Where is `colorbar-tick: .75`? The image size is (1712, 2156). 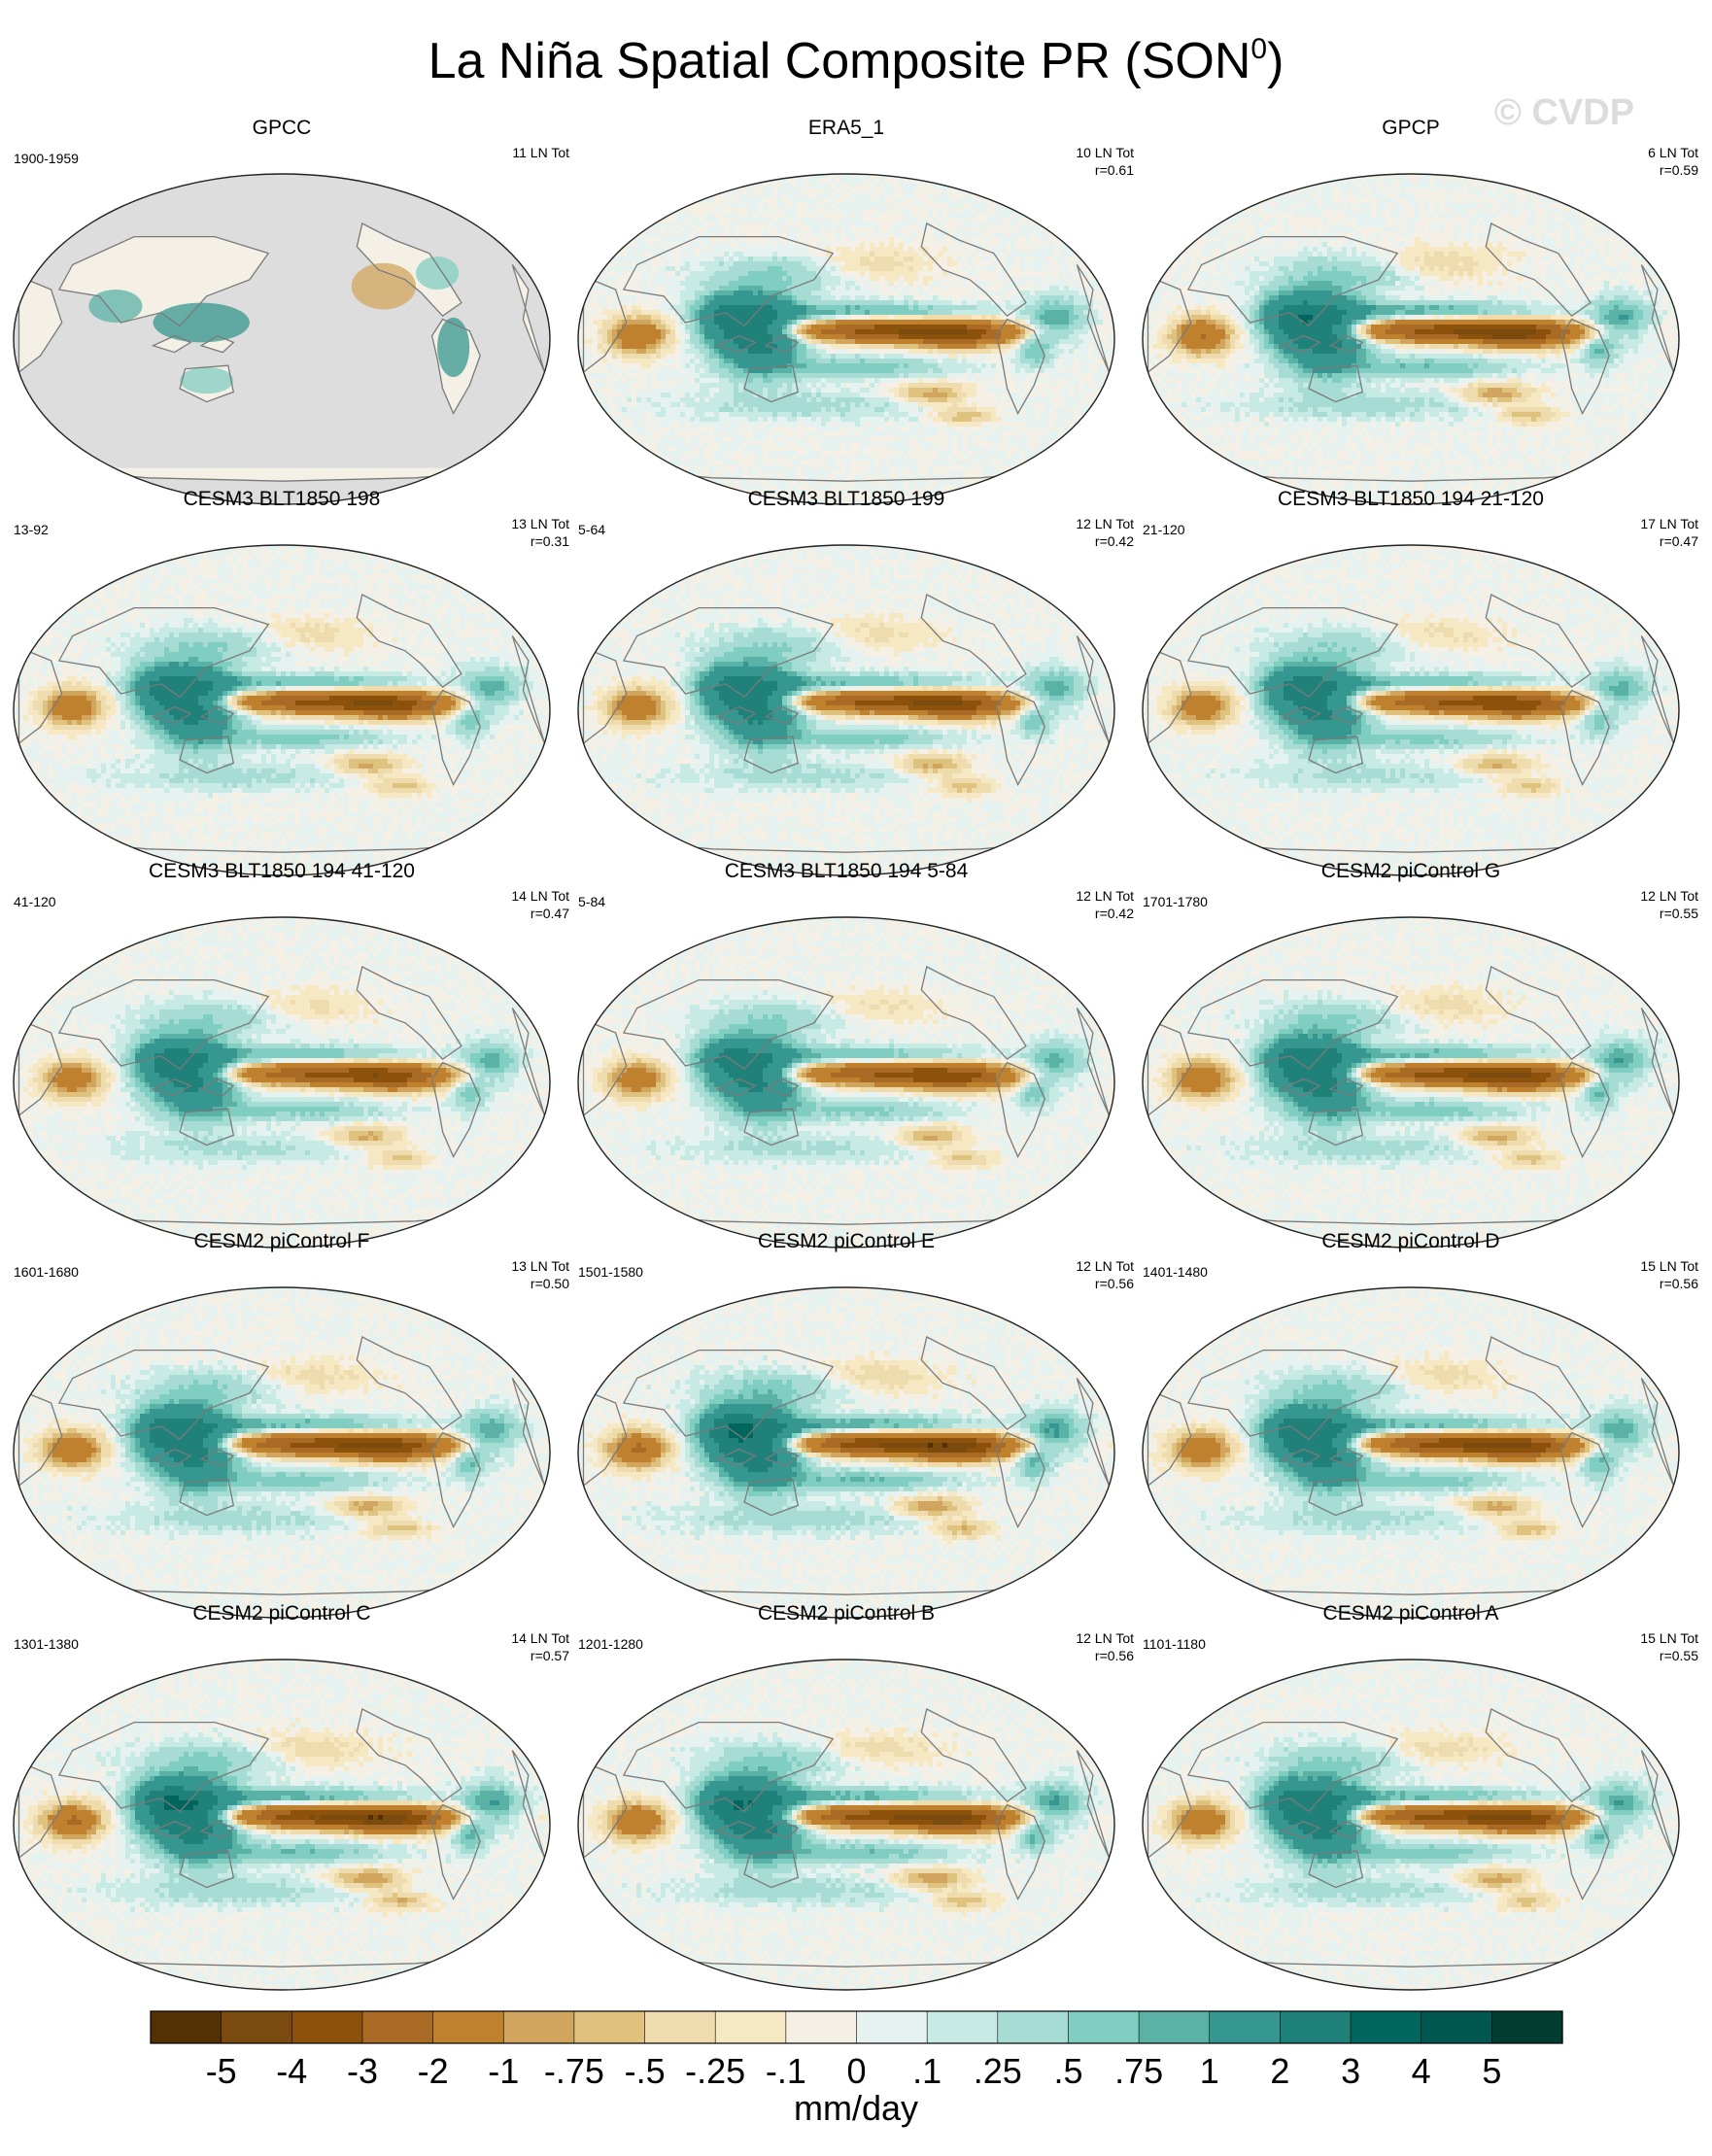
colorbar-tick: .75 is located at coordinates (1138, 2071).